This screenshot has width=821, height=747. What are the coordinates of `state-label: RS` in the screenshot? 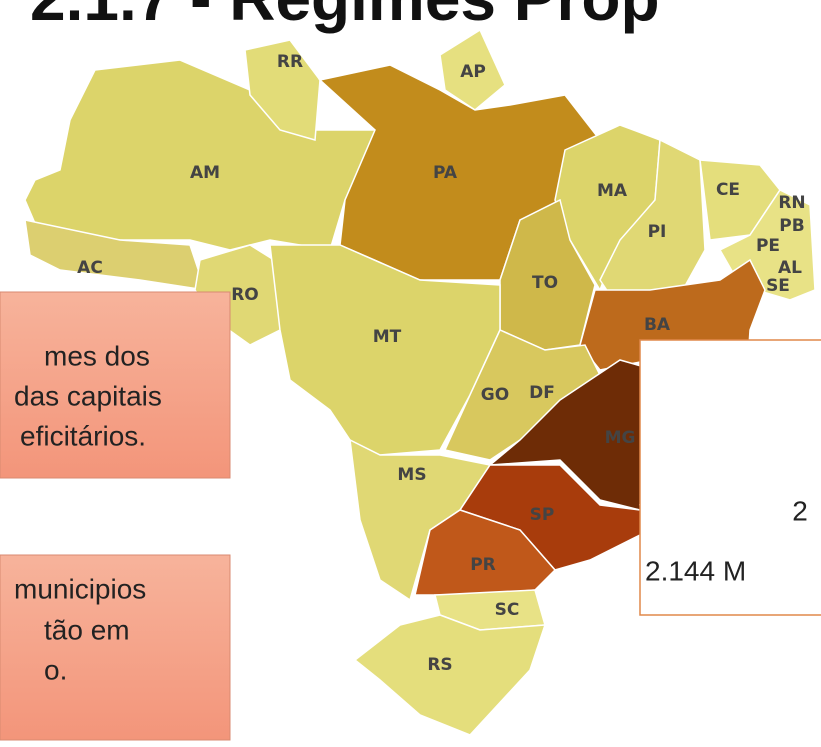 It's located at (439, 665).